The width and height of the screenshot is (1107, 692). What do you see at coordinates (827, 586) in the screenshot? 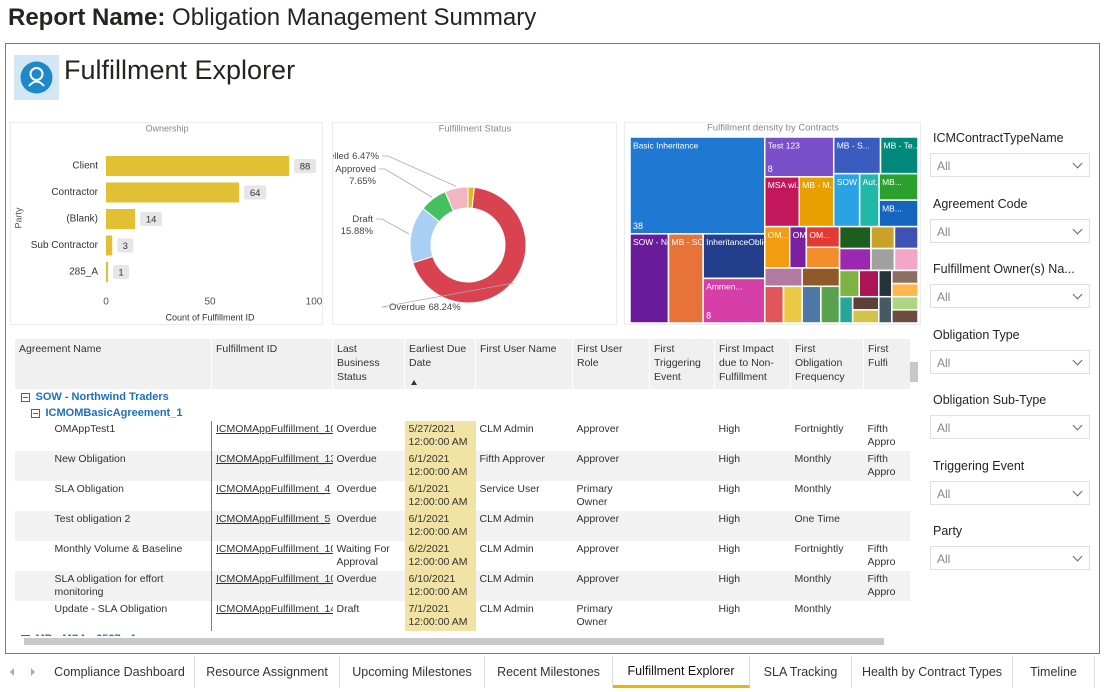
I see `table-cell: Monthly` at bounding box center [827, 586].